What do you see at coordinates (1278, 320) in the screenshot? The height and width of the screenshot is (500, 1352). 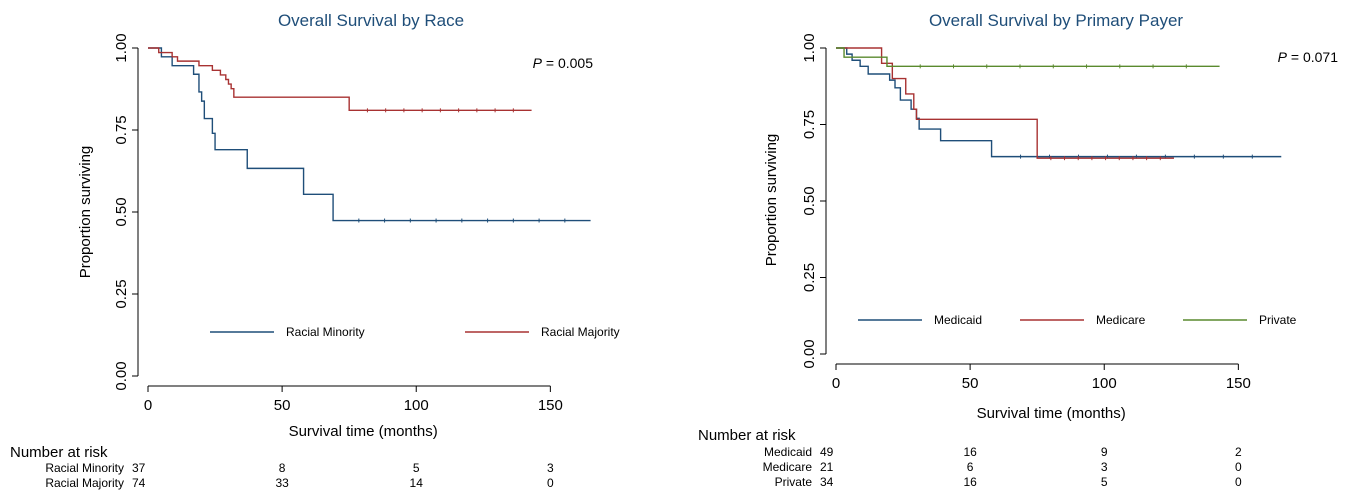 I see `legend-label: Private` at bounding box center [1278, 320].